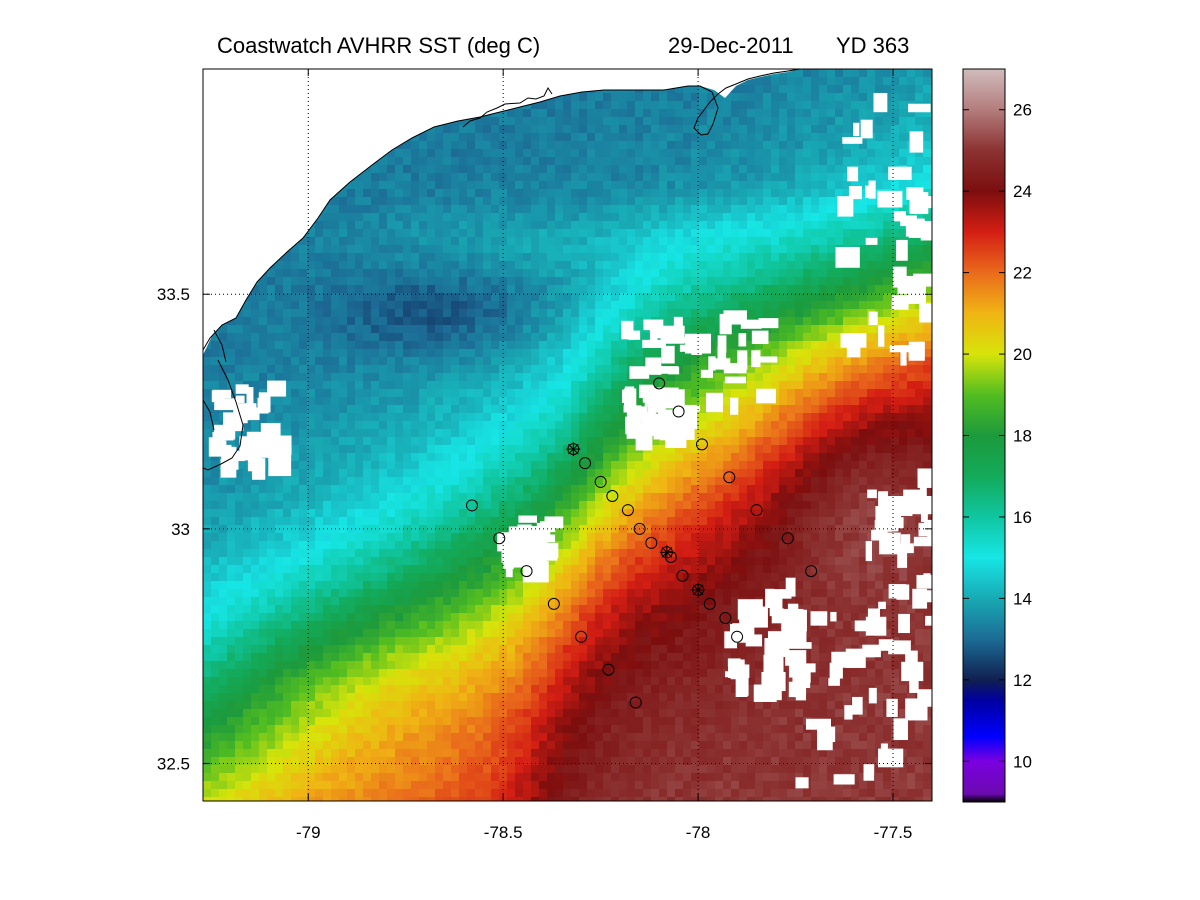 The width and height of the screenshot is (1200, 900). What do you see at coordinates (698, 832) in the screenshot?
I see `x-tick-label: -78` at bounding box center [698, 832].